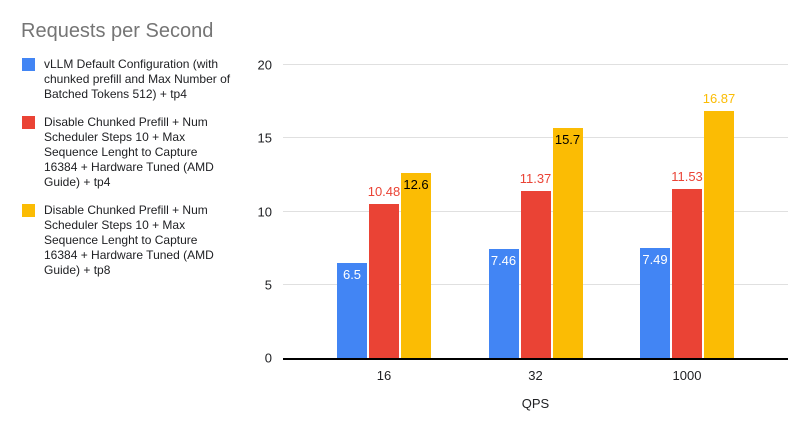 The height and width of the screenshot is (430, 810). What do you see at coordinates (264, 211) in the screenshot?
I see `y-tick-label-10: 10` at bounding box center [264, 211].